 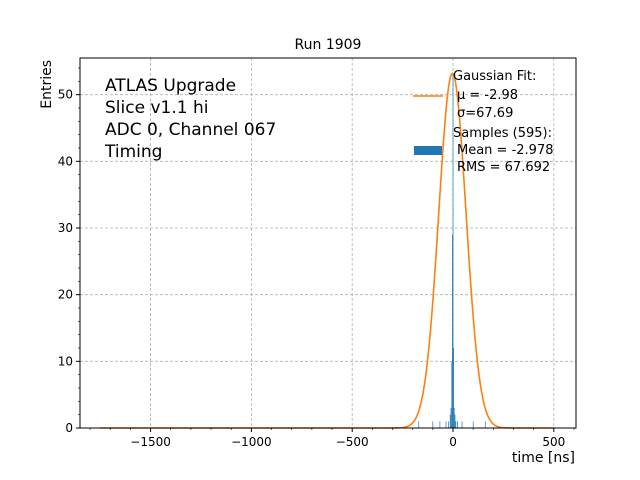 What do you see at coordinates (487, 95) in the screenshot?
I see `legend-fit-label: μ = -2.98` at bounding box center [487, 95].